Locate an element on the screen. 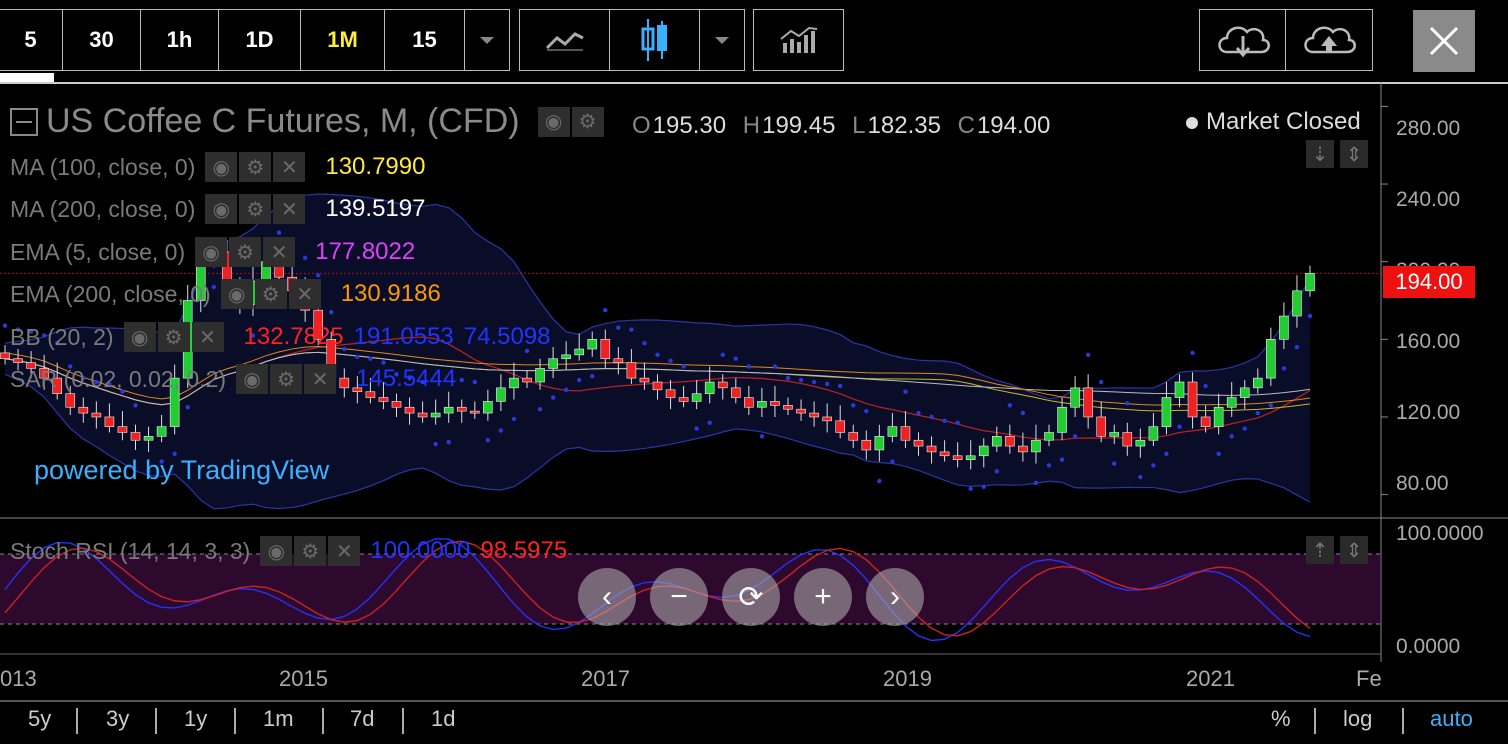  zoom-in-button: + is located at coordinates (823, 597).